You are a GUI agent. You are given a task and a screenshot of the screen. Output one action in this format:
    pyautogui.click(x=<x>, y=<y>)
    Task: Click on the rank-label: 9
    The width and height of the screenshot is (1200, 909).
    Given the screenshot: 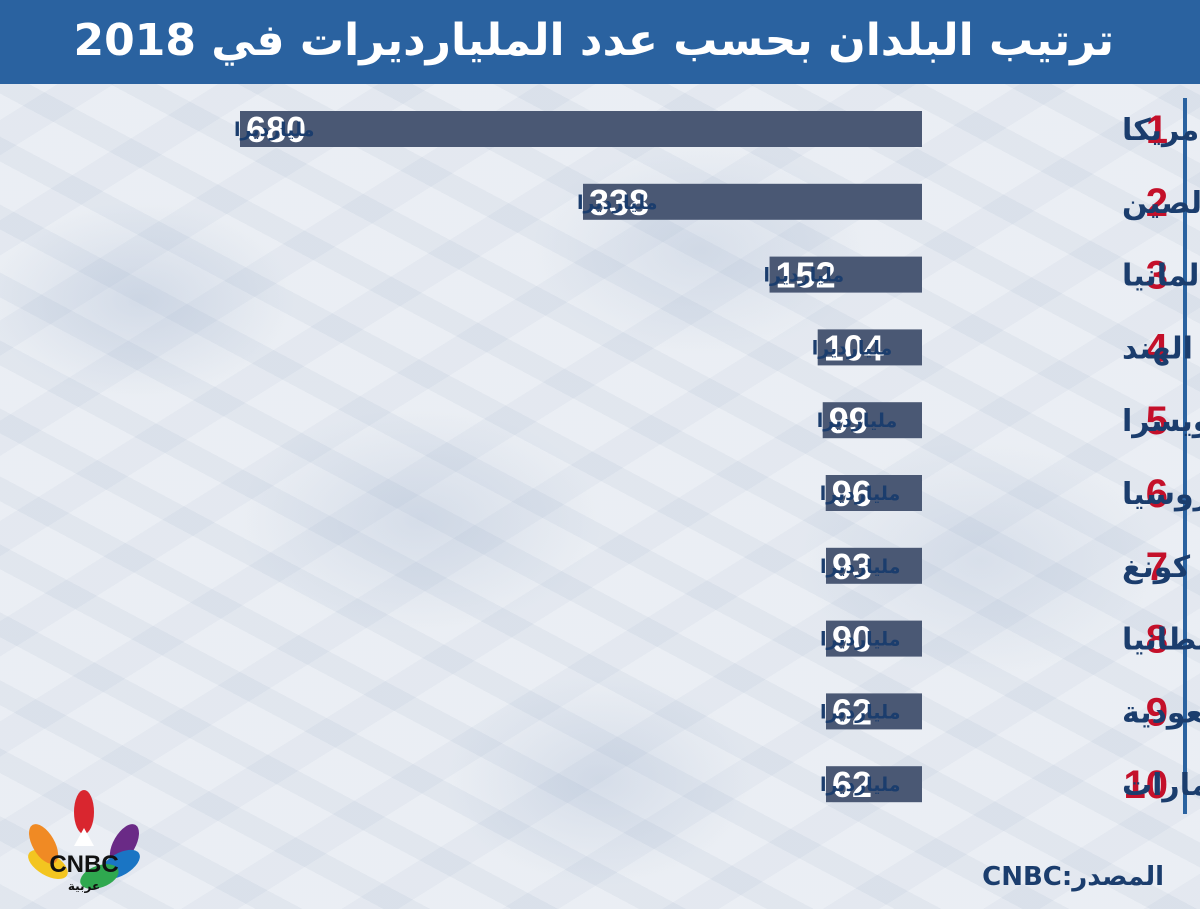 What is the action you would take?
    pyautogui.click(x=1157, y=712)
    